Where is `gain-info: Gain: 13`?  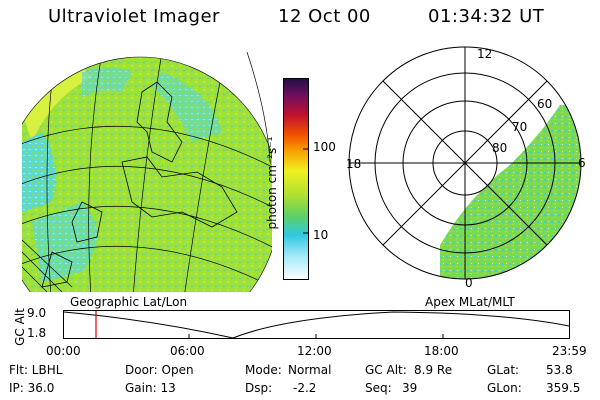
gain-info: Gain: 13 is located at coordinates (150, 388).